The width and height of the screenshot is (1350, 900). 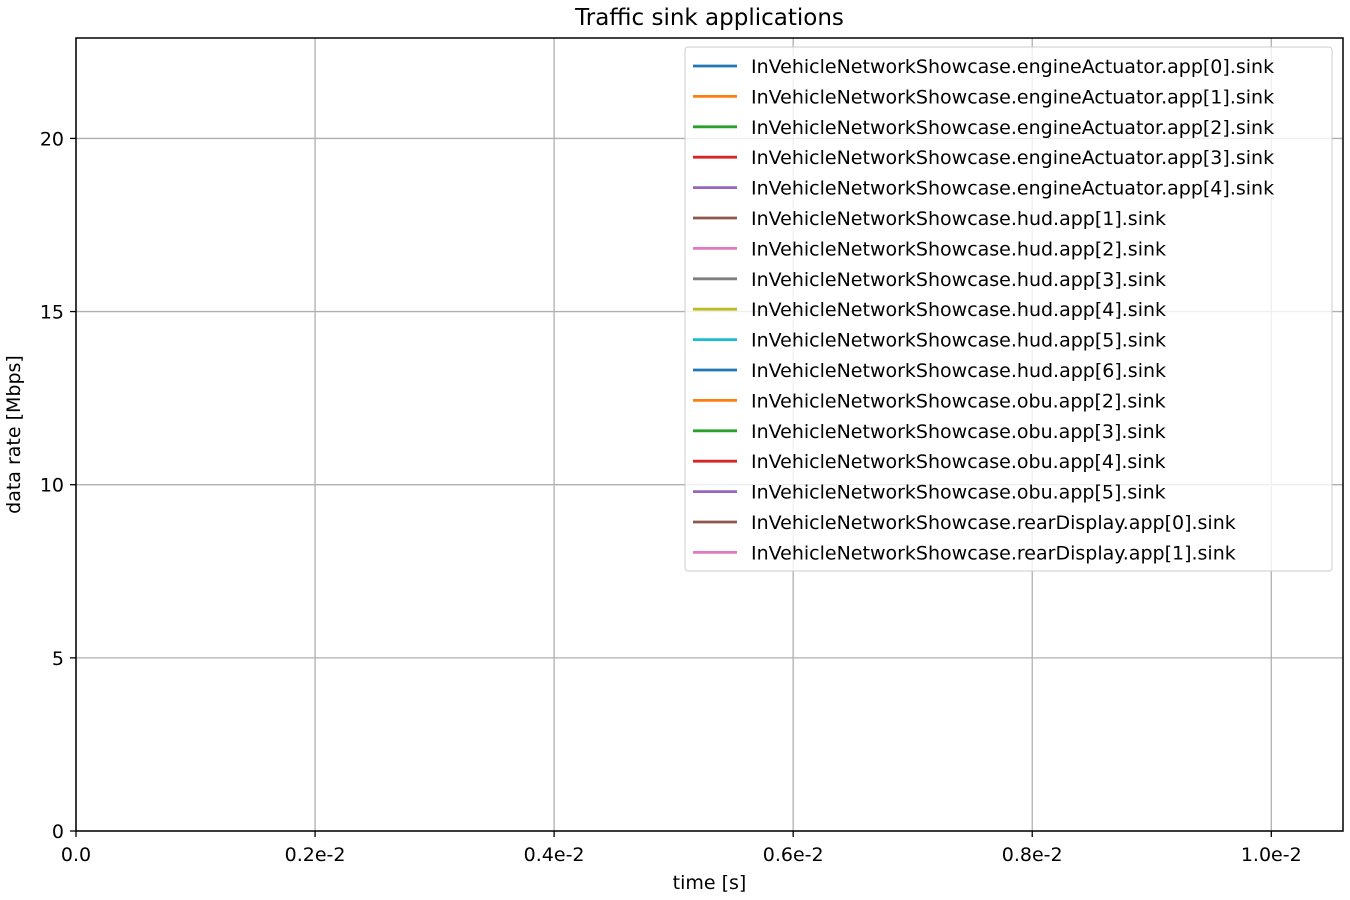 I want to click on legend-label: InVehicleNetworkShowcase.obu.app[4].sink, so click(x=958, y=462).